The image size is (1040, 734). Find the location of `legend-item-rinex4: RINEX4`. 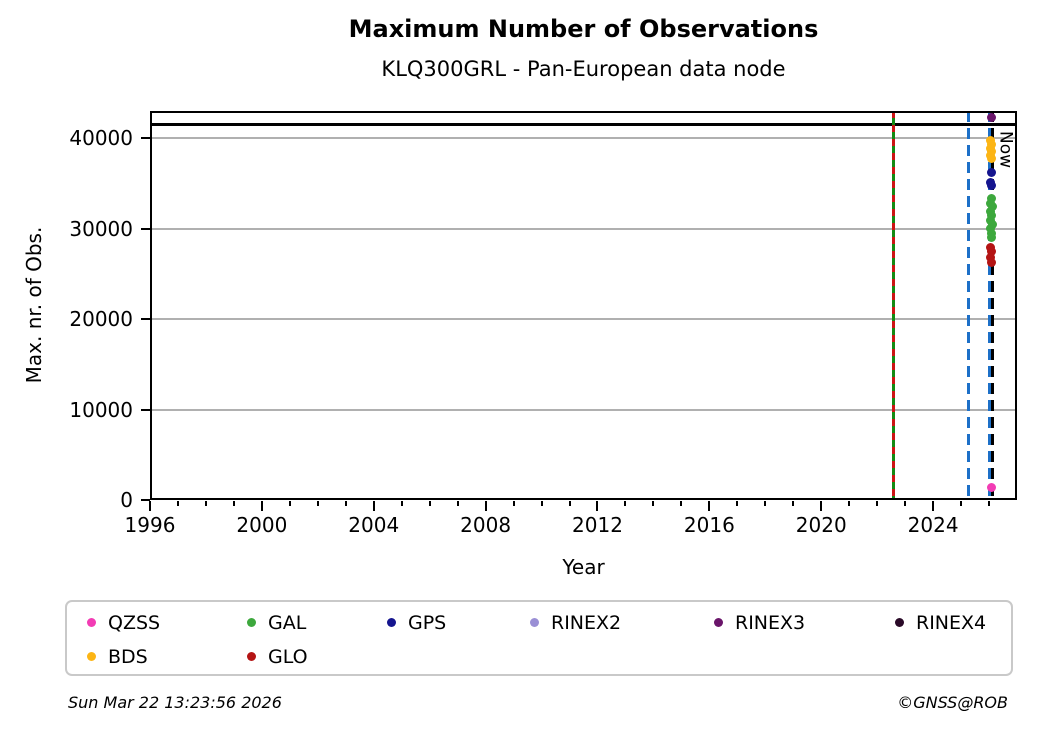

legend-item-rinex4: RINEX4 is located at coordinates (953, 623).